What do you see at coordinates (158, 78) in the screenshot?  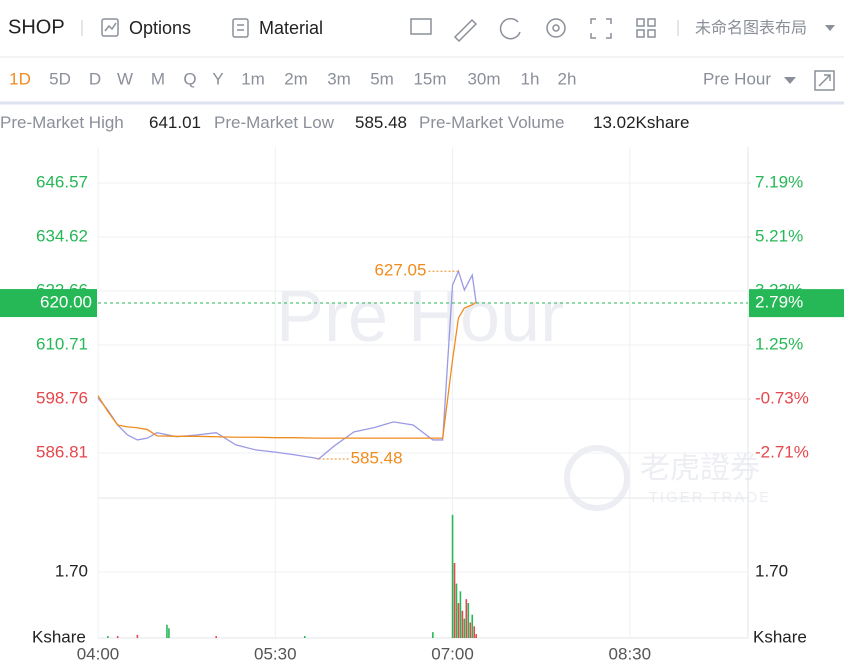 I see `period-button: M` at bounding box center [158, 78].